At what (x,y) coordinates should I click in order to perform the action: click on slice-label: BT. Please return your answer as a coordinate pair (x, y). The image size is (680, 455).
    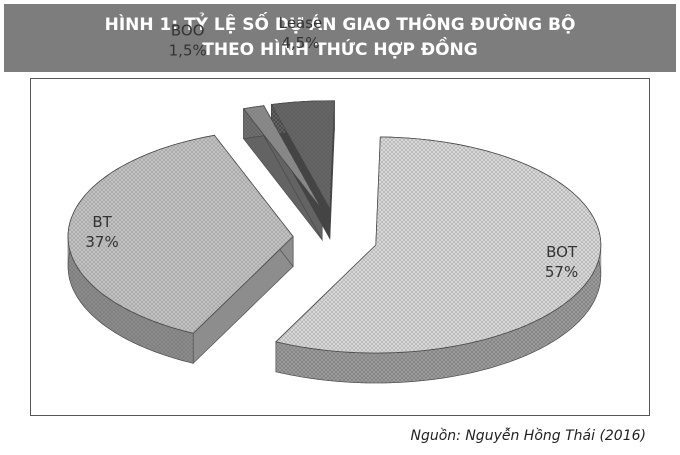
    Looking at the image, I should click on (102, 222).